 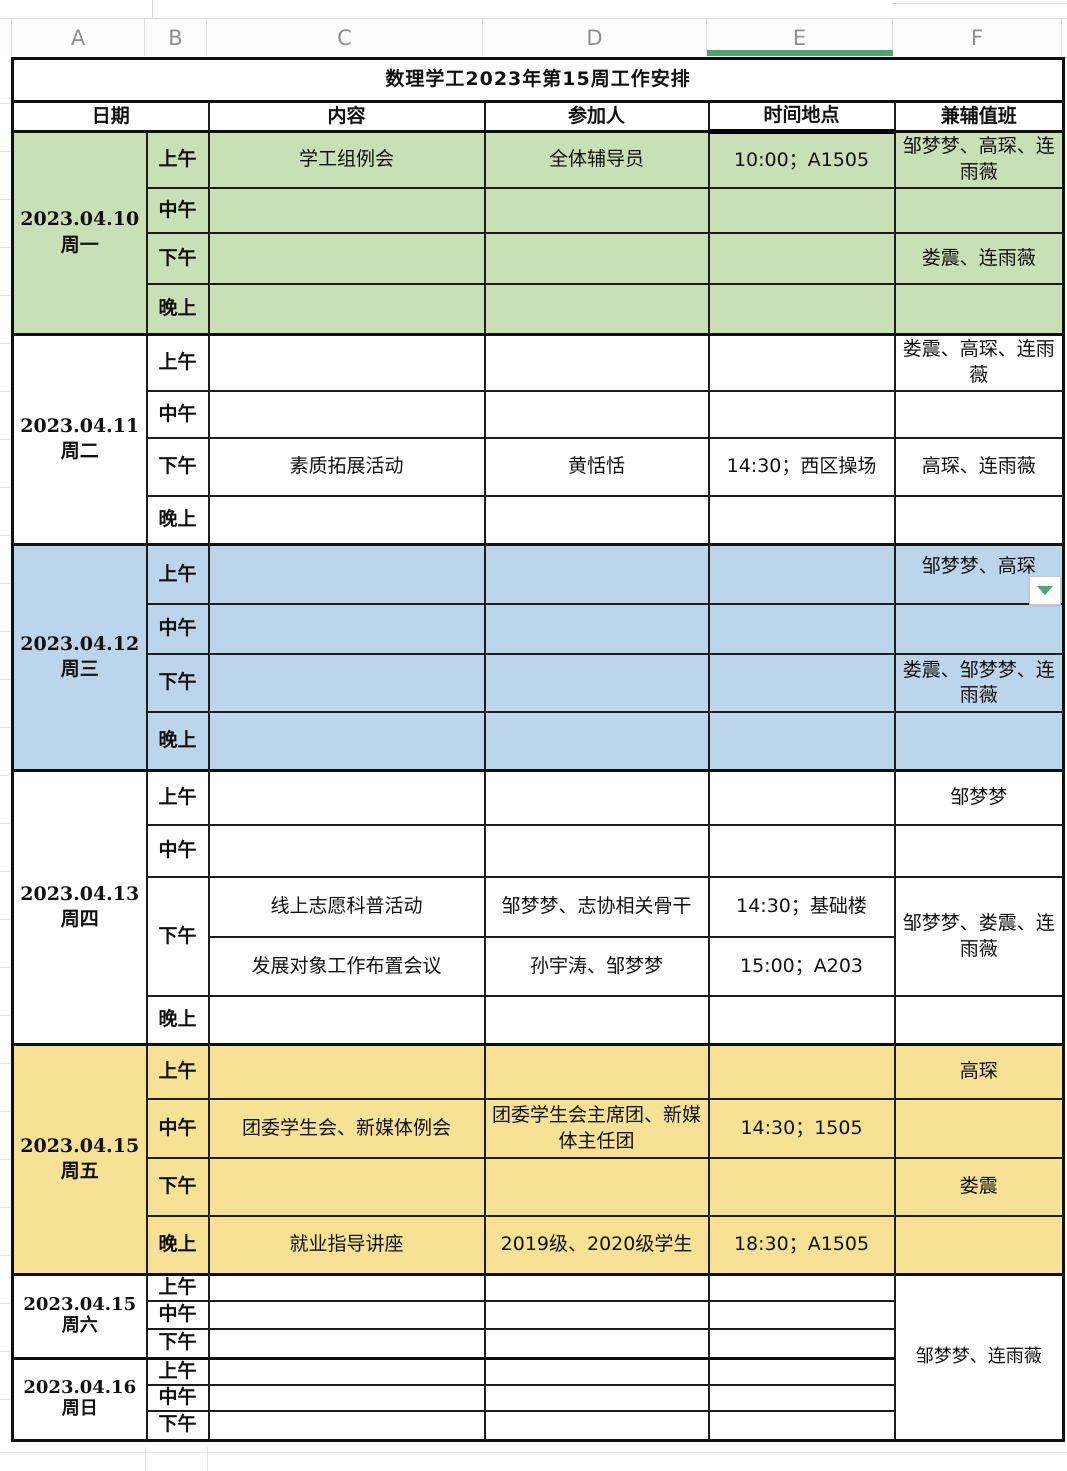 I want to click on cell-content: 就业指导讲座, so click(x=346, y=1245).